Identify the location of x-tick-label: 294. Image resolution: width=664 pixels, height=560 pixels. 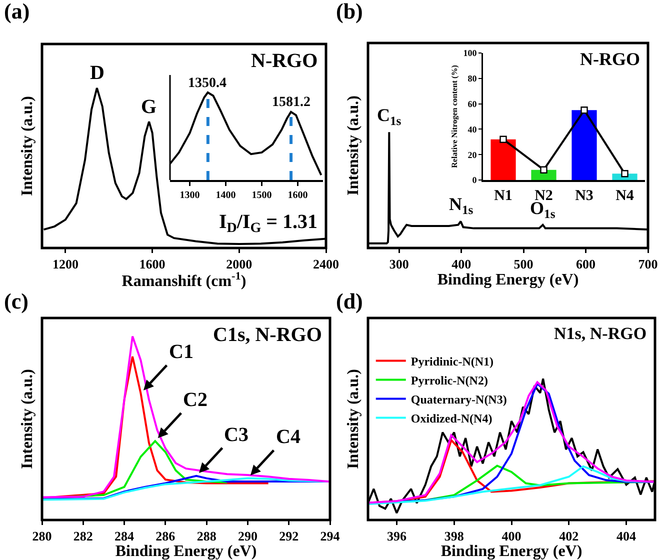
(330, 536).